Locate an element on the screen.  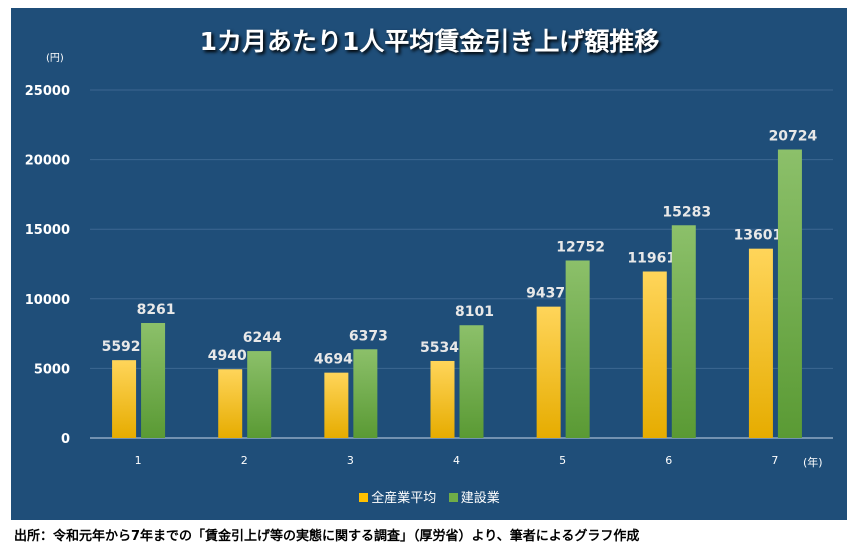
data-label: 20724 is located at coordinates (793, 137).